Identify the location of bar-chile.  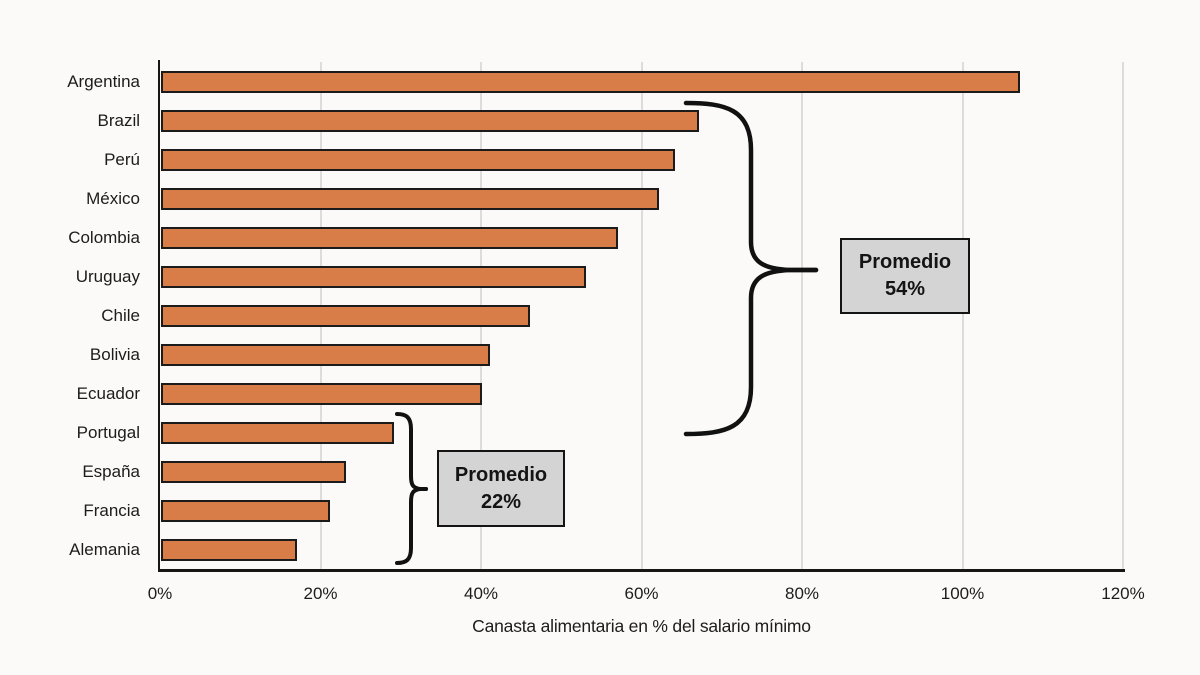
(346, 316).